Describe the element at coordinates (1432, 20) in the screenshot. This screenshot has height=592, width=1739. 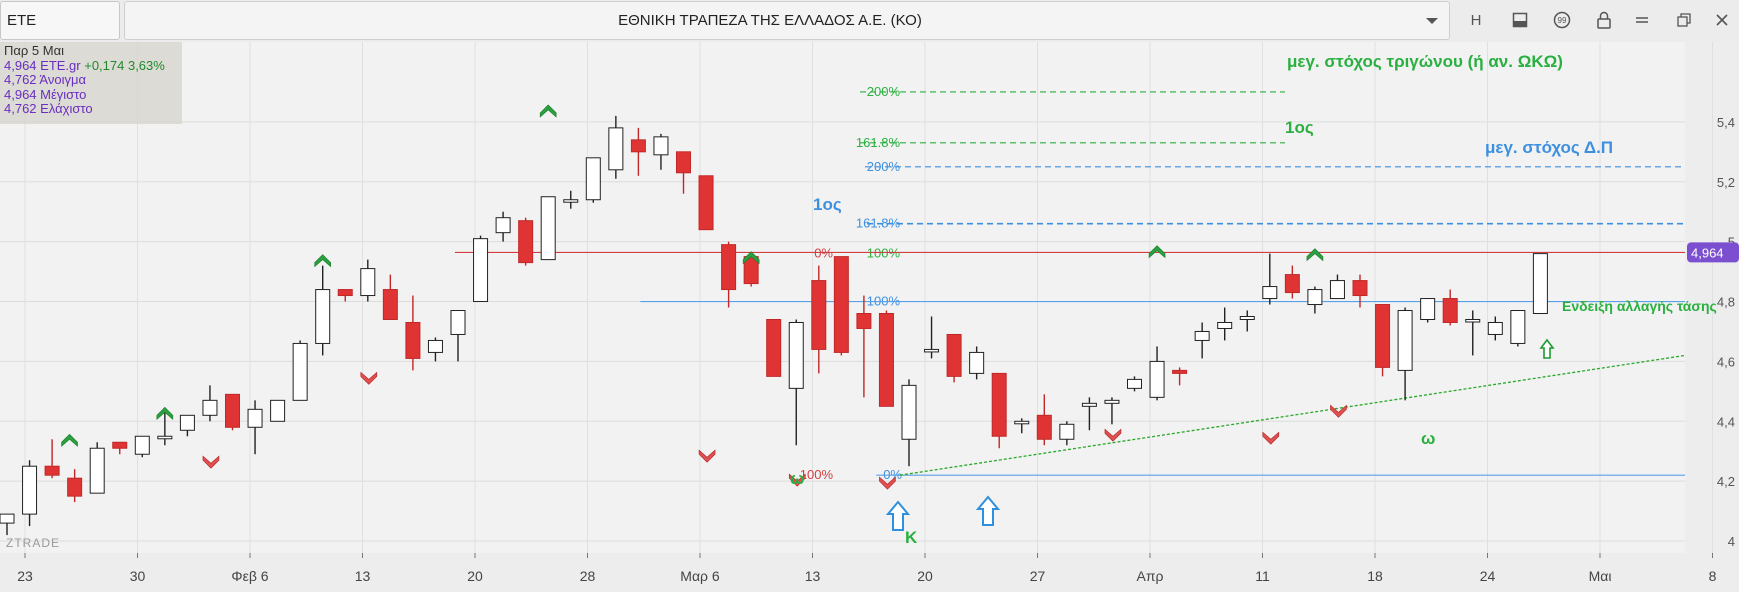
I see `chevron-down-icon` at that location.